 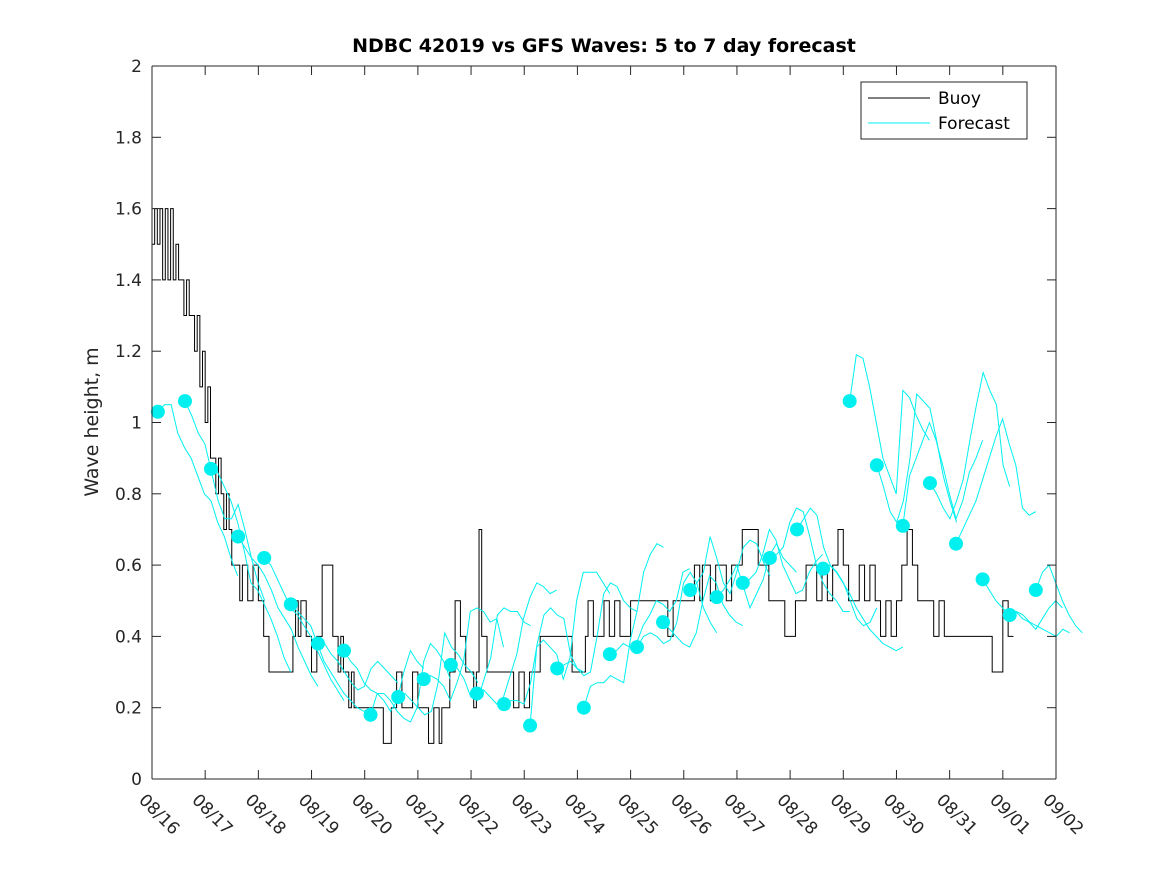 I want to click on y-axis-label: Wave height, m, so click(x=92, y=421).